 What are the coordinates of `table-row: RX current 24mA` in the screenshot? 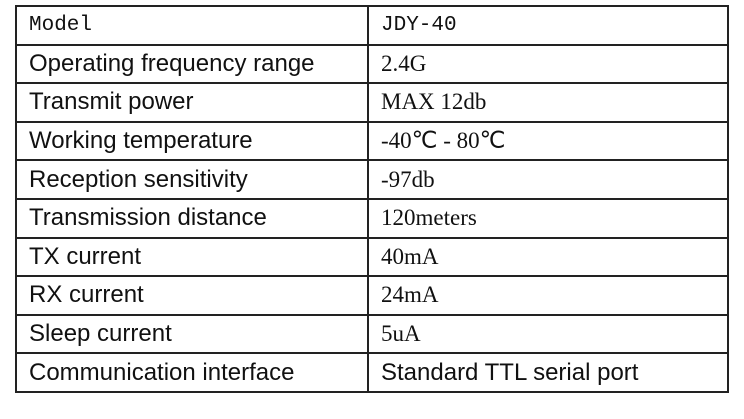 It's located at (372, 295).